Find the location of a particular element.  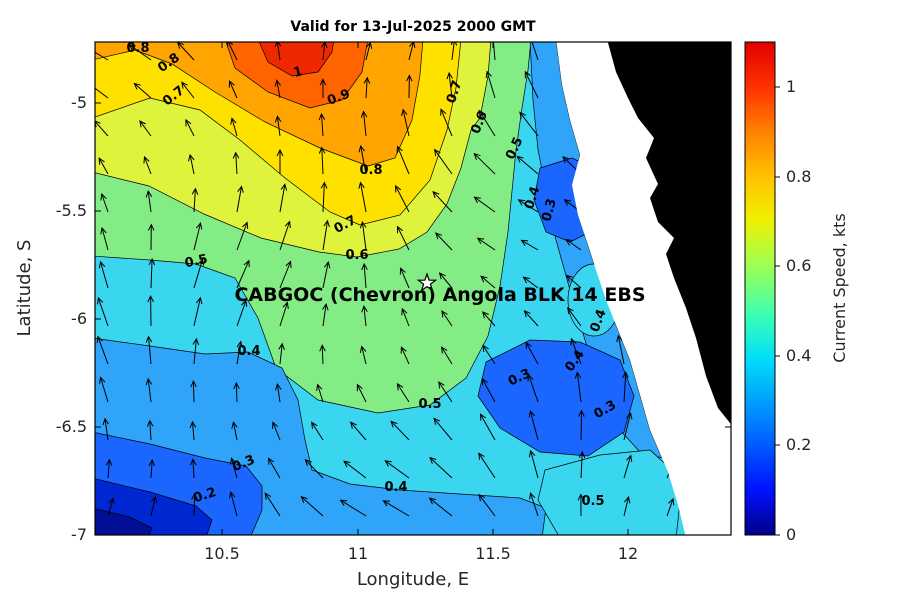

contour-band-0.1-below is located at coordinates (124, 521).